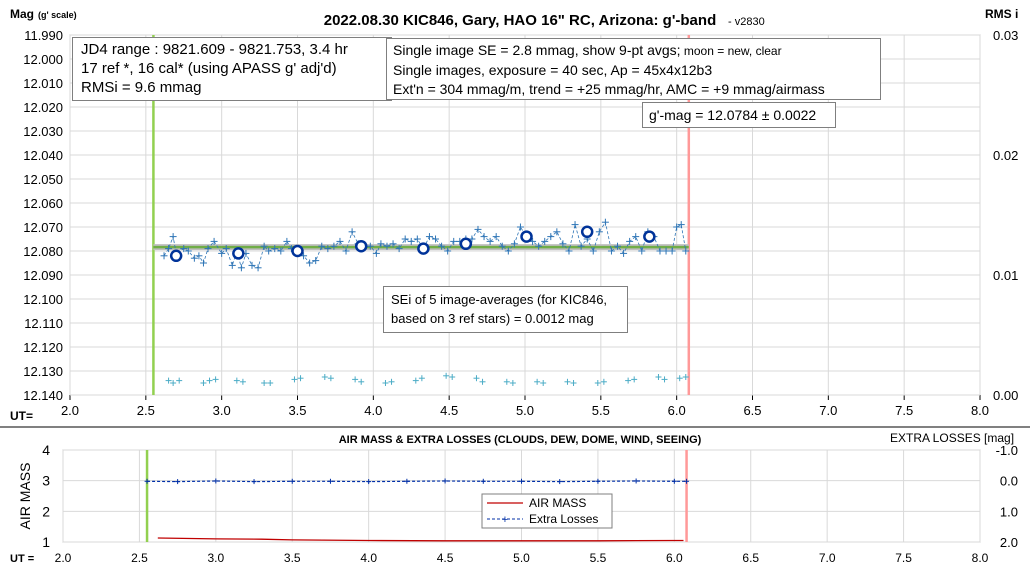 Image resolution: width=1030 pixels, height=567 pixels. Describe the element at coordinates (368, 558) in the screenshot. I see `bottom-x-tick-label: 4.0` at that location.